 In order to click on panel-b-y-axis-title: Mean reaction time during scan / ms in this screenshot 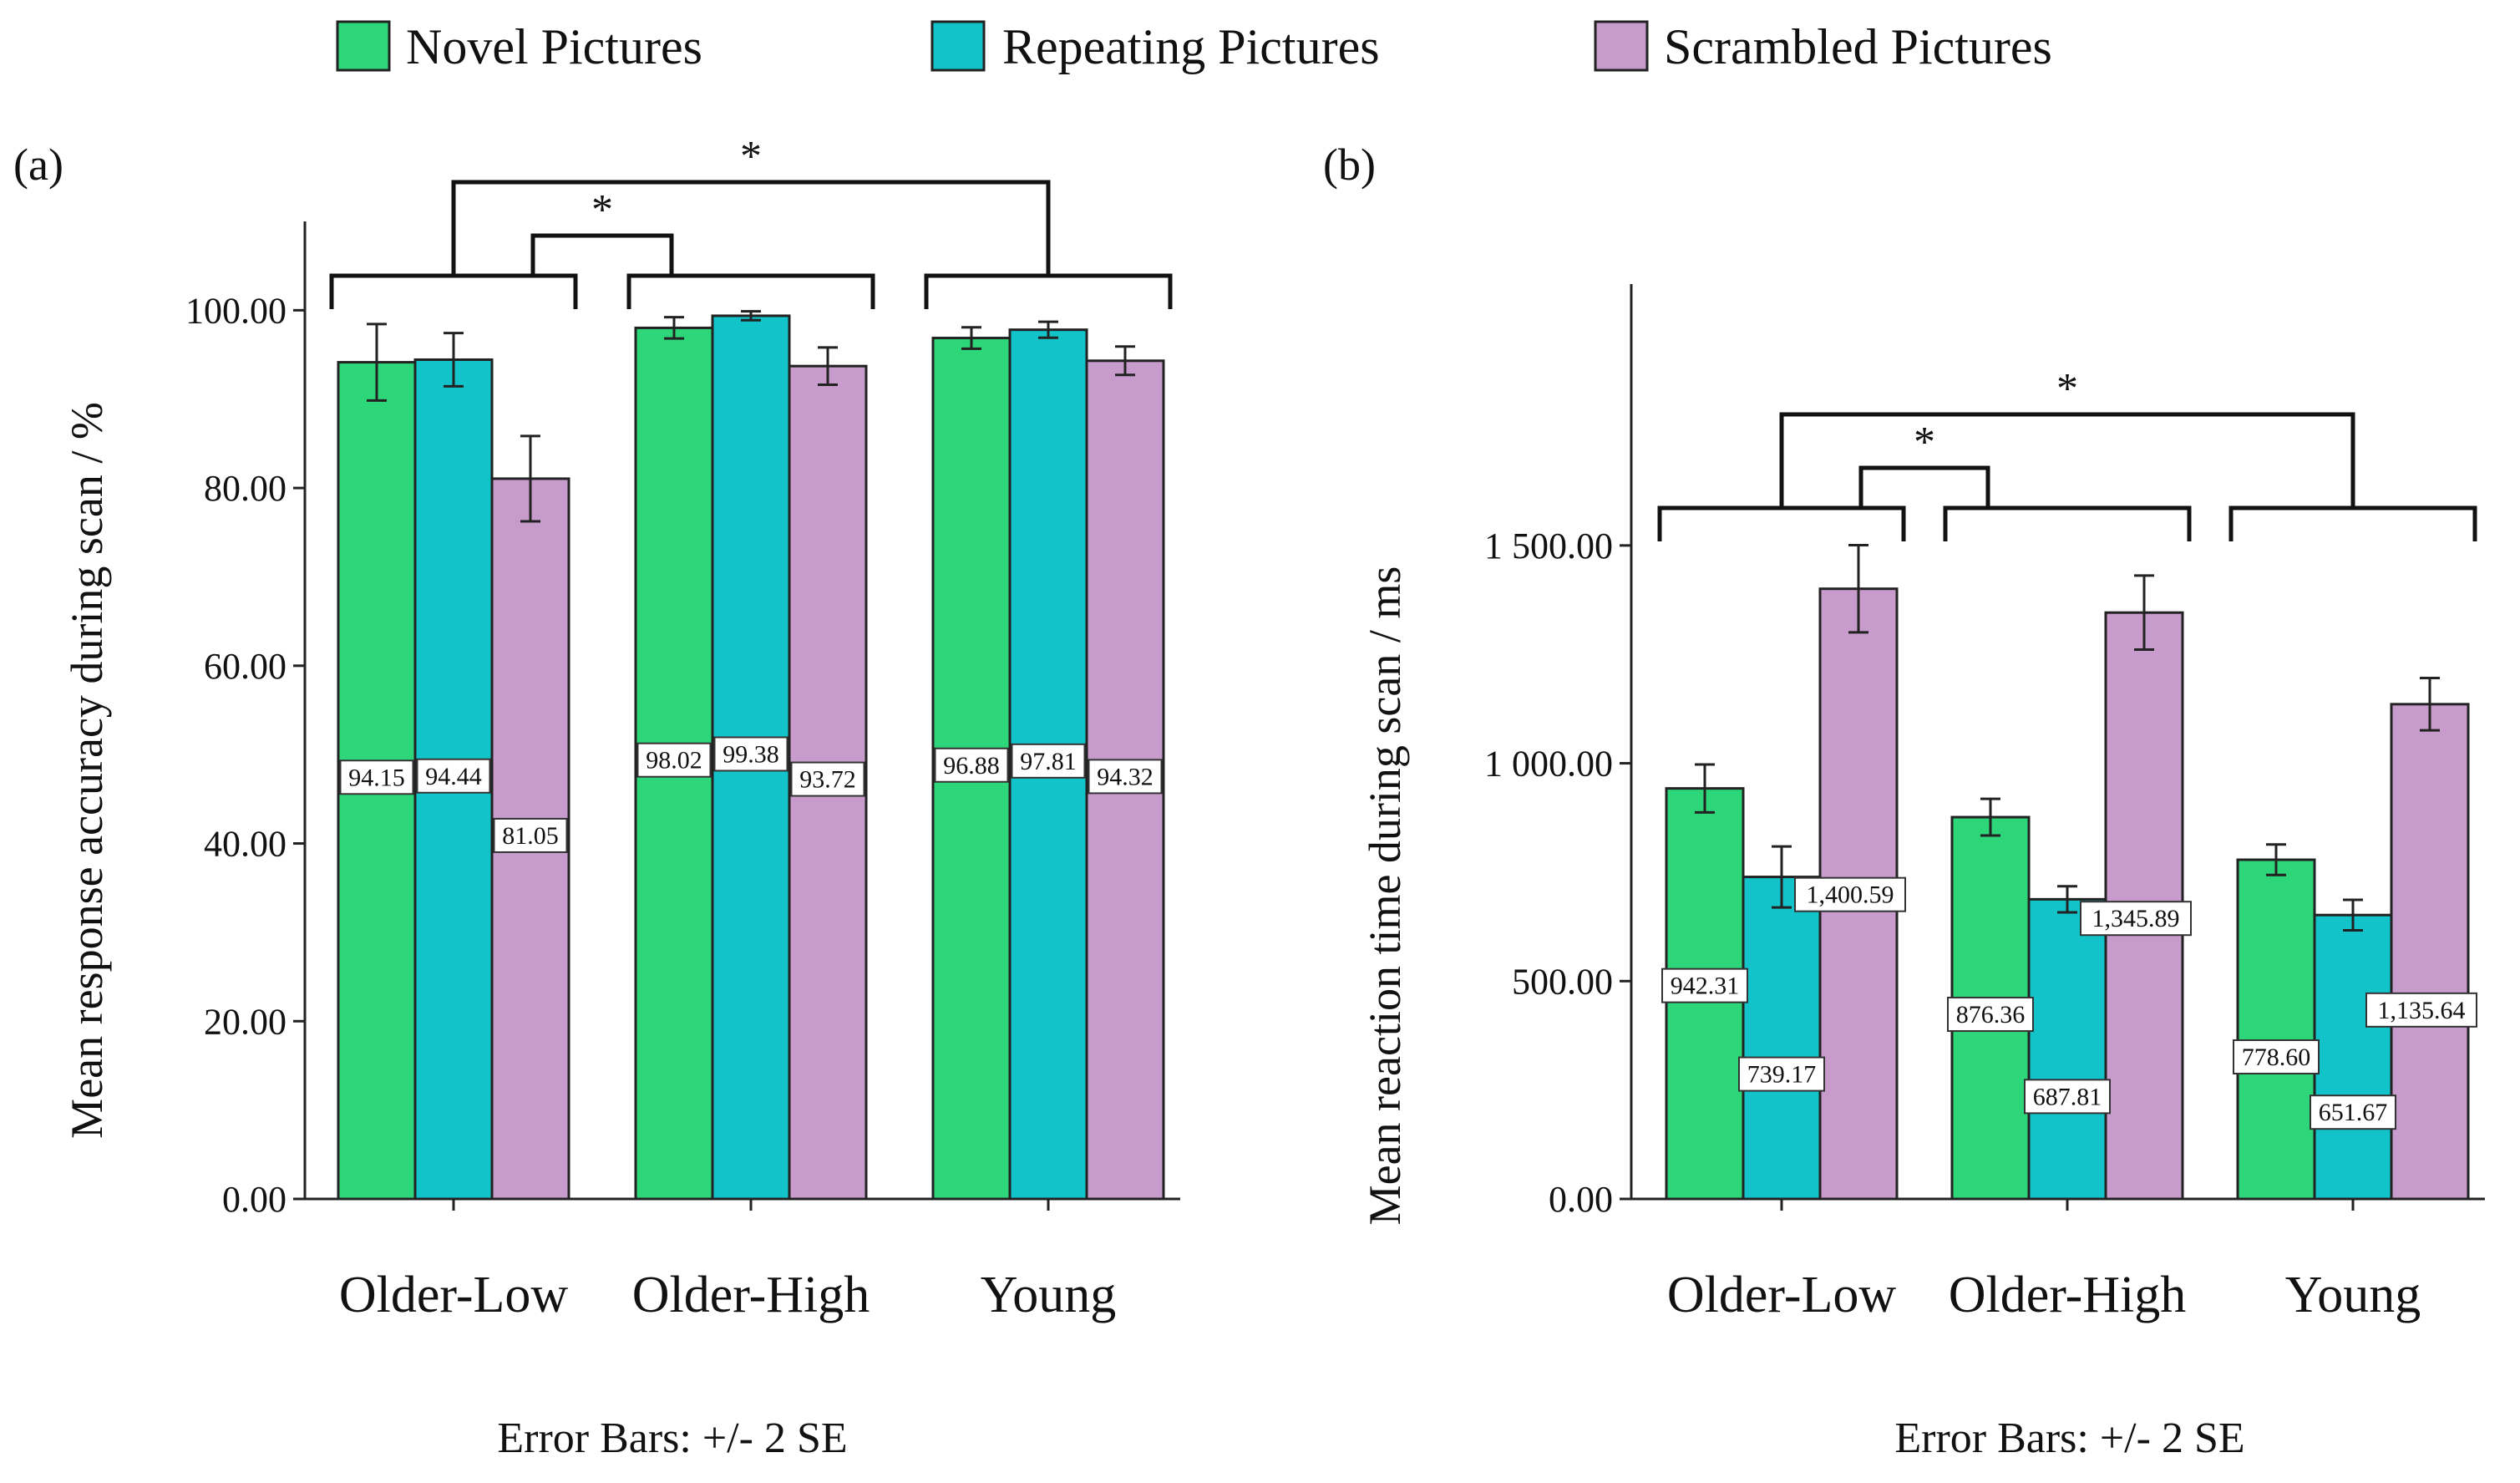, I will do `click(1385, 896)`.